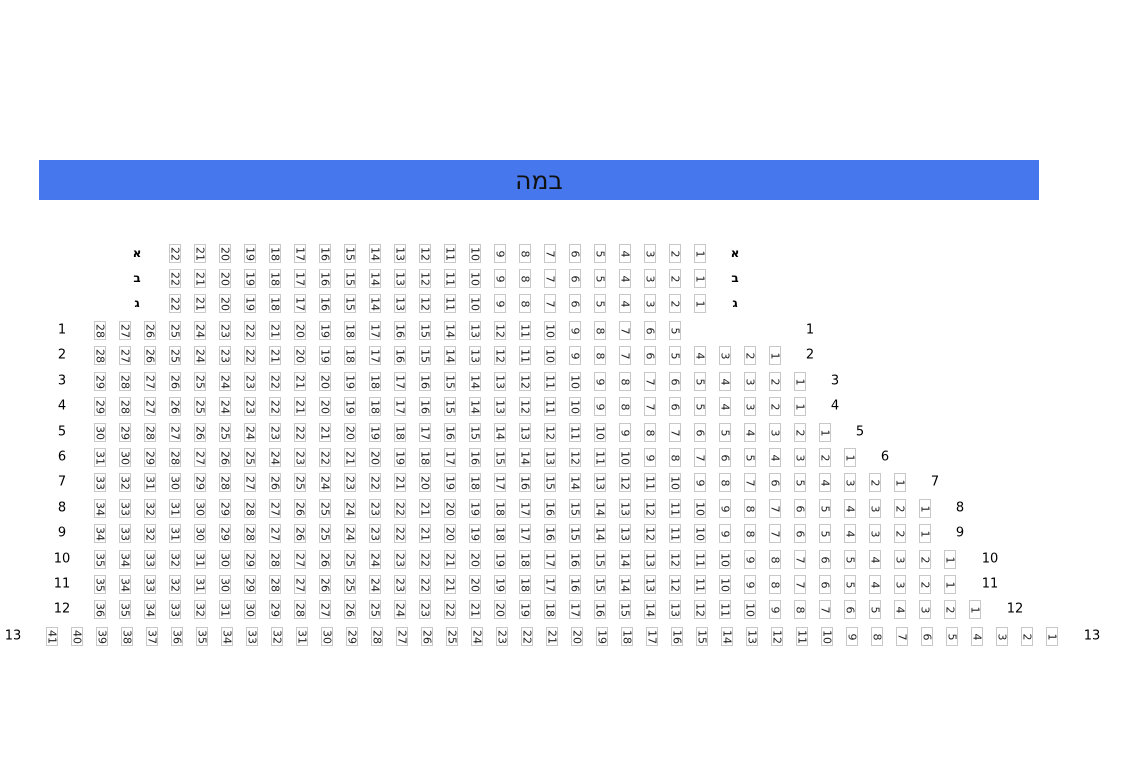  Describe the element at coordinates (100, 432) in the screenshot. I see `seat: 30` at that location.